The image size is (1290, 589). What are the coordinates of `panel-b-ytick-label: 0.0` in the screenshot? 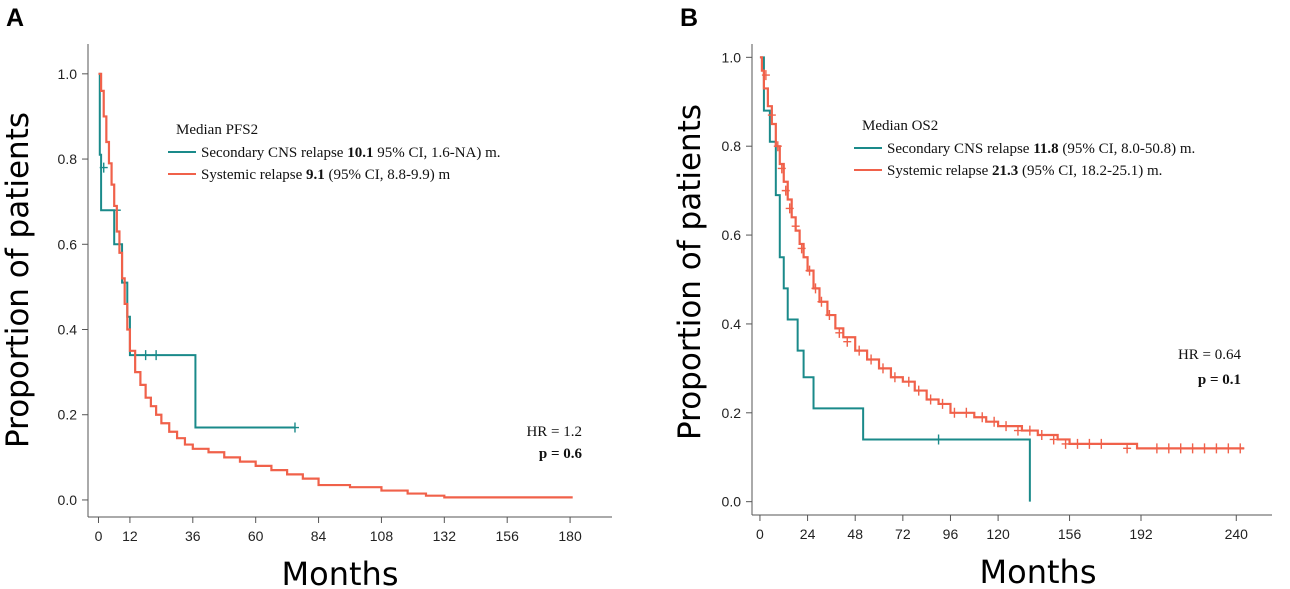 It's located at (732, 502).